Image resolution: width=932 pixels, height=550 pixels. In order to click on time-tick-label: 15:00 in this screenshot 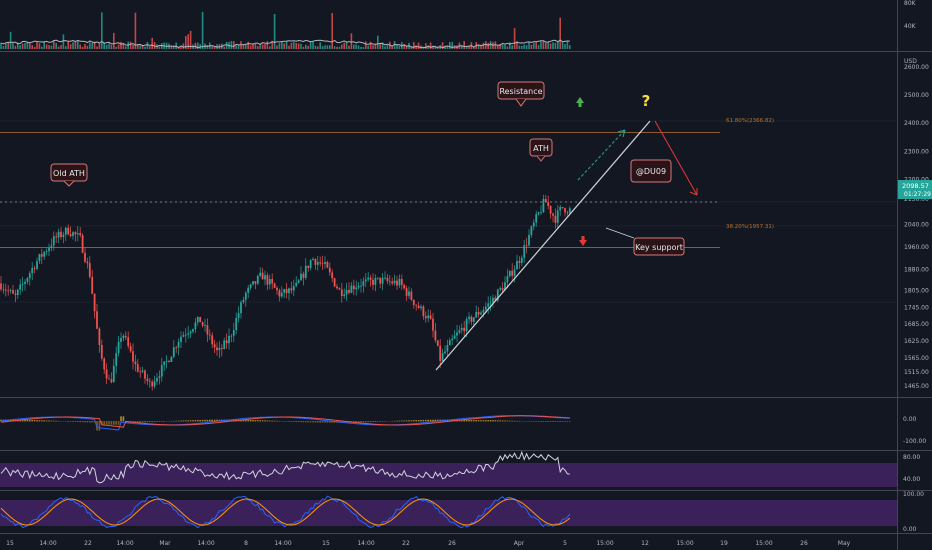, I will do `click(684, 543)`.